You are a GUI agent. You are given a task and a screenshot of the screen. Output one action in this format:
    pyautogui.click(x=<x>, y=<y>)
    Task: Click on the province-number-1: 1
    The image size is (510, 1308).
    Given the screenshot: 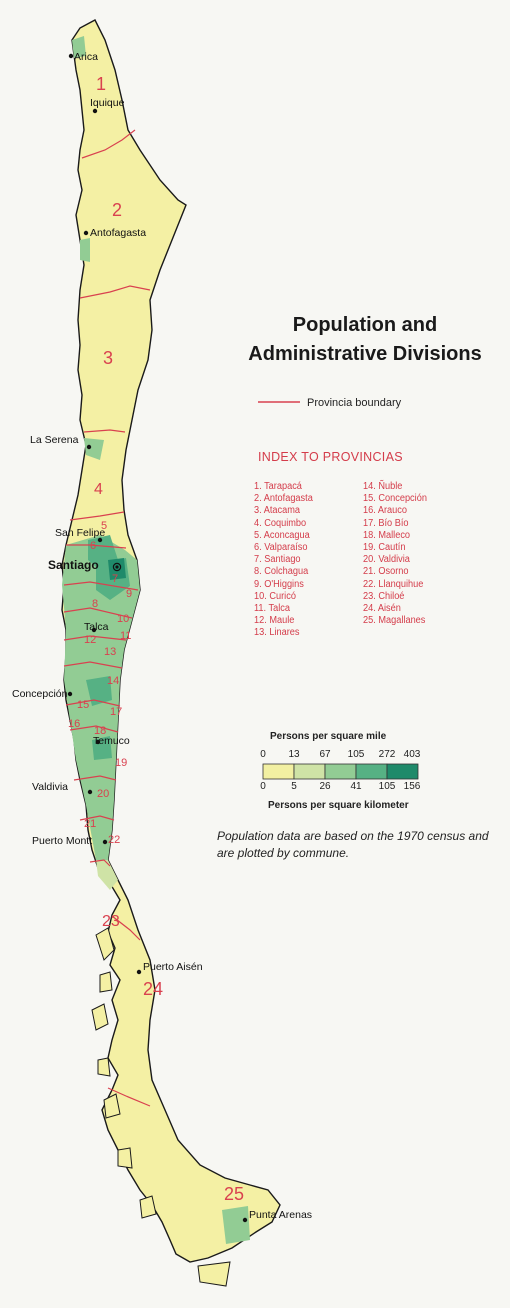 What is the action you would take?
    pyautogui.click(x=101, y=84)
    